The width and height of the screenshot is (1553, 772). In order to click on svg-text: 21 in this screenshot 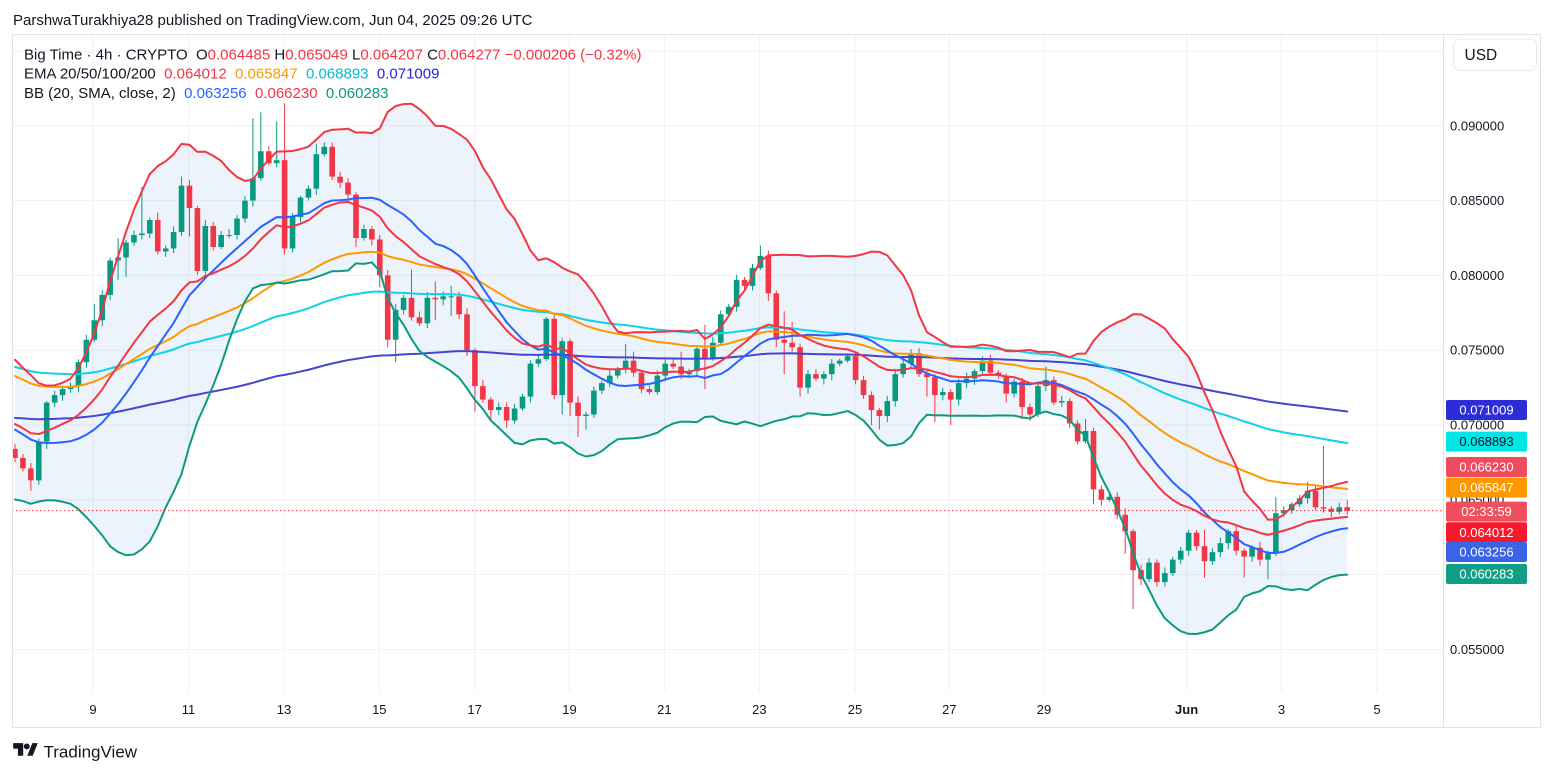, I will do `click(664, 709)`.